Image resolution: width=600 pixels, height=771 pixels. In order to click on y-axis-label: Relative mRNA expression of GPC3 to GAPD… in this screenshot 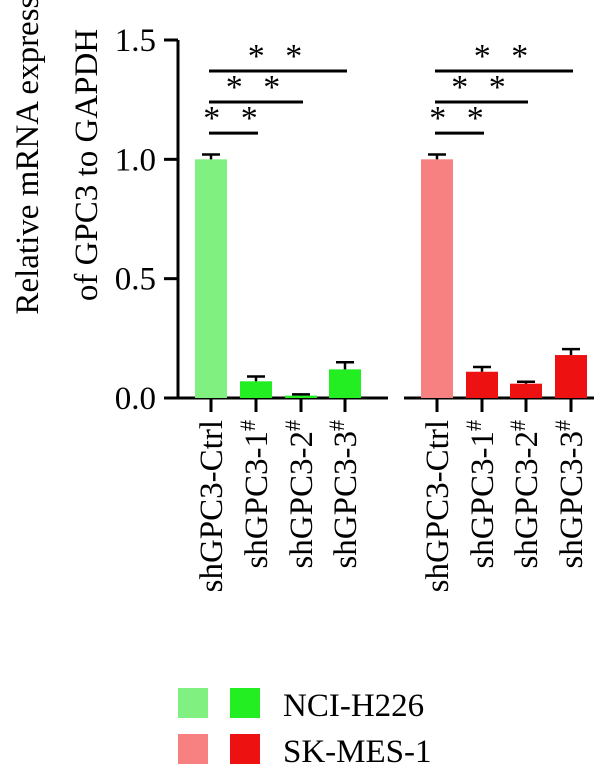, I will do `click(57, 157)`.